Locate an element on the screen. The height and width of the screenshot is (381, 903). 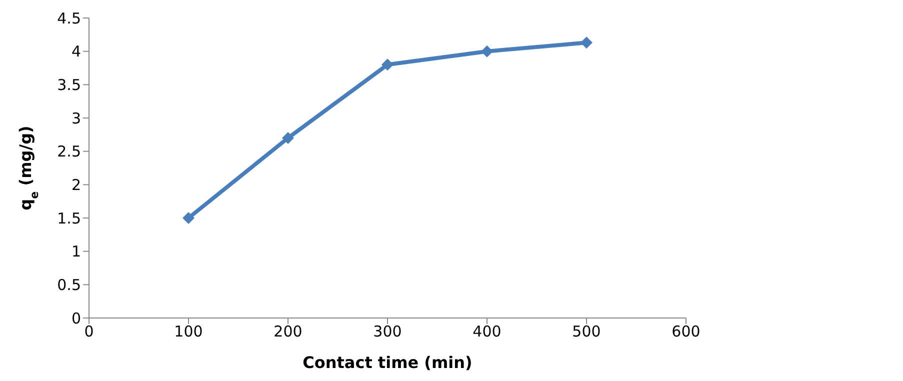
y-tick-label: 4.5 is located at coordinates (69, 18).